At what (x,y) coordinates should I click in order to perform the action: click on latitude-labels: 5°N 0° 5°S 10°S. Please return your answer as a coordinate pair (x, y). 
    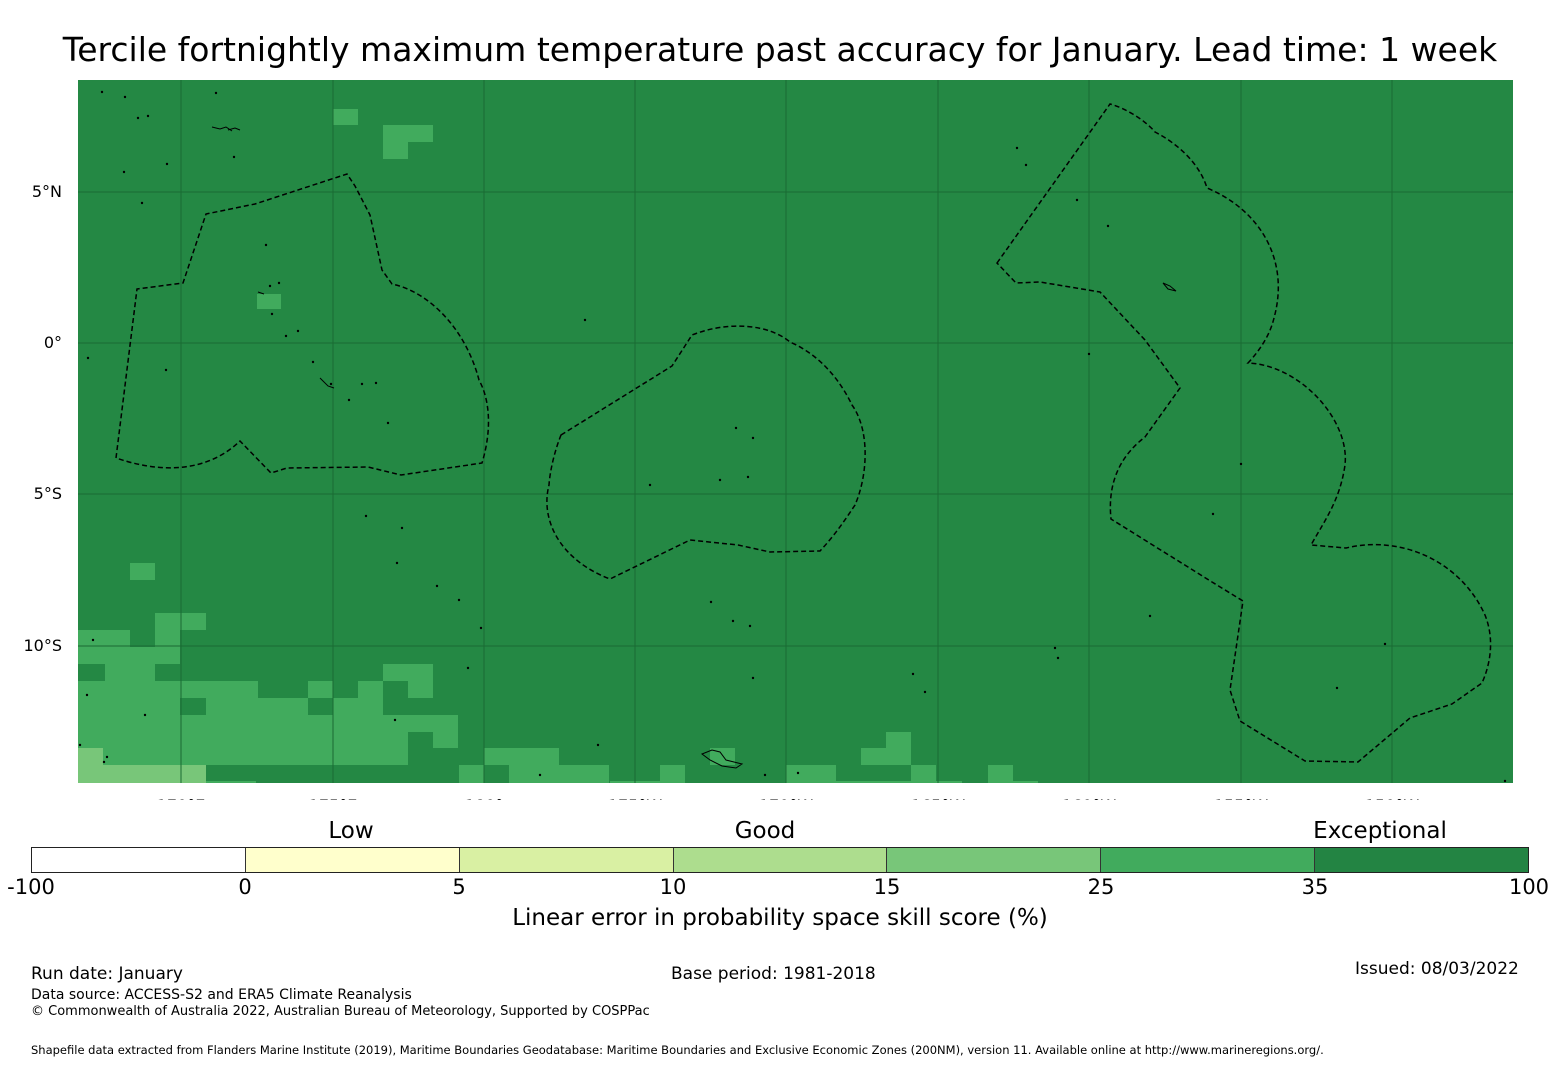
    Looking at the image, I should click on (42, 418).